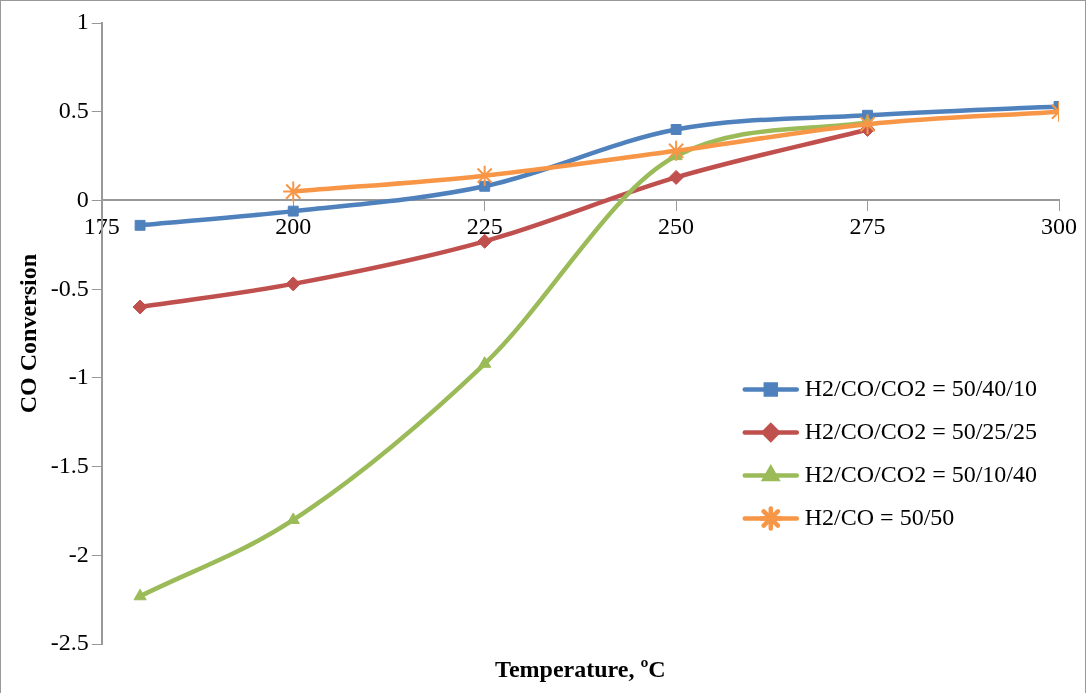 Image resolution: width=1086 pixels, height=693 pixels. What do you see at coordinates (920, 473) in the screenshot?
I see `legend-label: H2/CO/CO2 = 50/10/40` at bounding box center [920, 473].